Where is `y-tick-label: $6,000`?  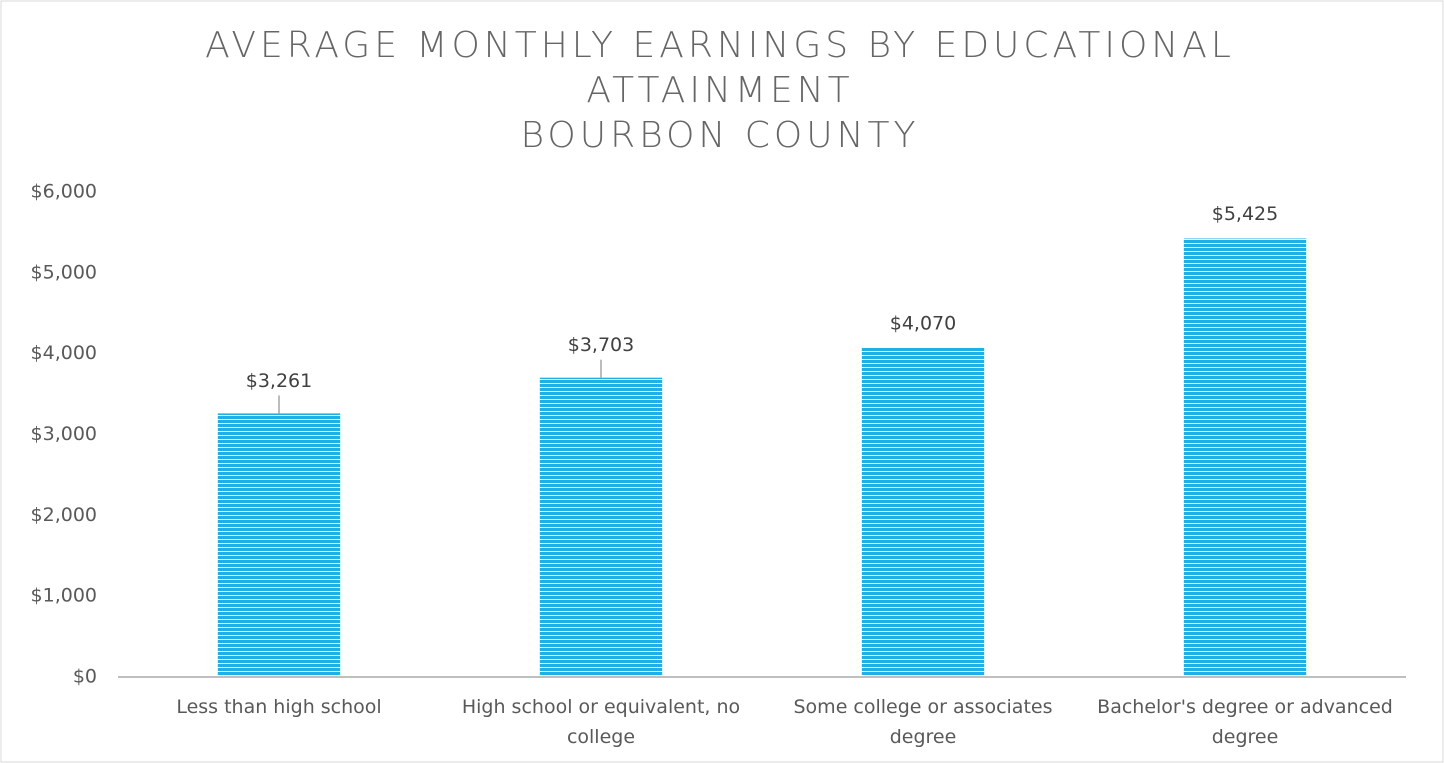 y-tick-label: $6,000 is located at coordinates (64, 192).